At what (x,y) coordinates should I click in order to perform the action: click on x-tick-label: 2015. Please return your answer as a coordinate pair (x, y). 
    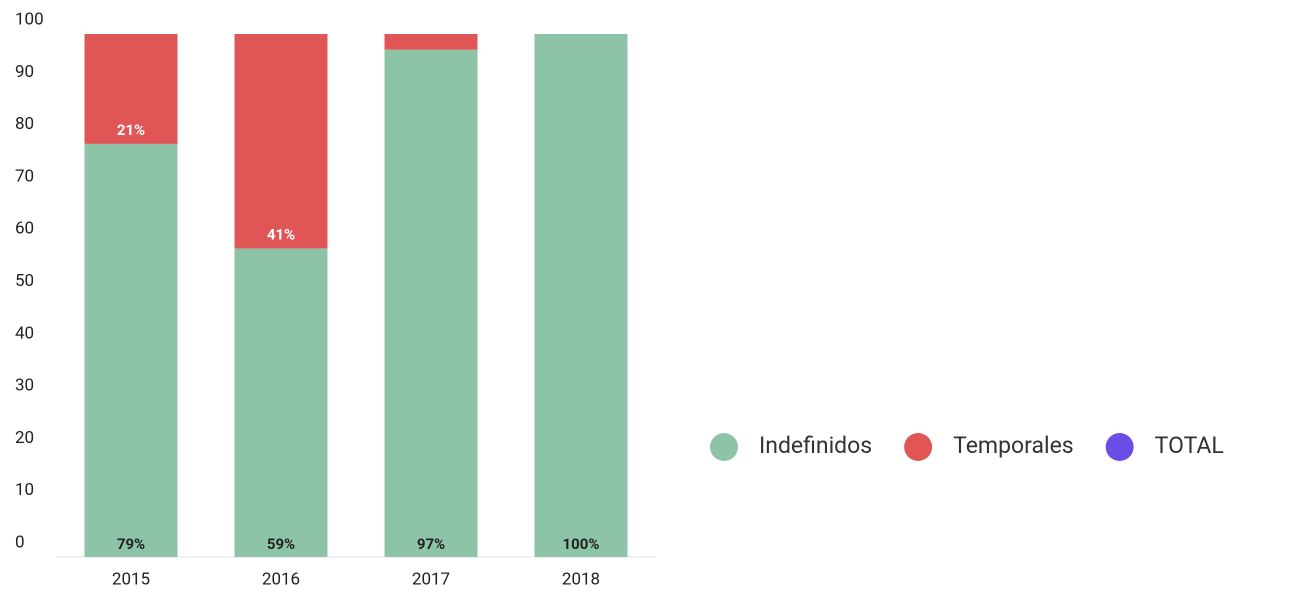
    Looking at the image, I should click on (131, 579).